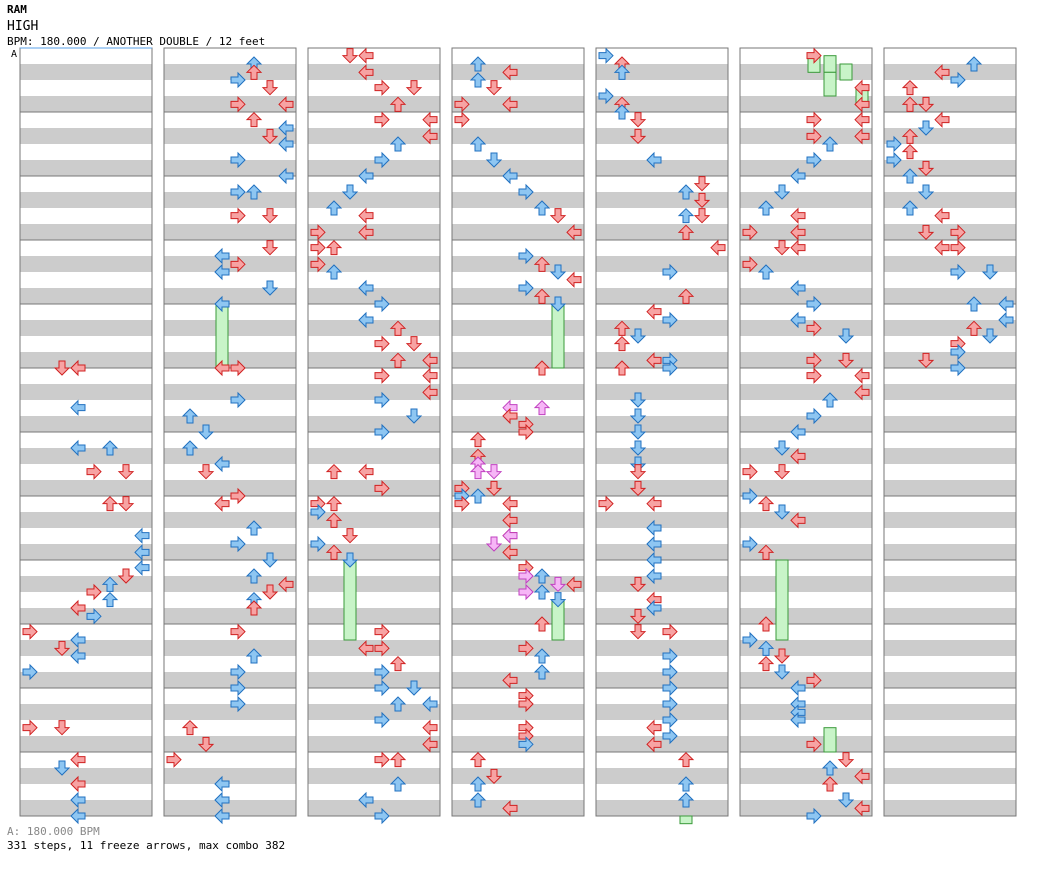 The image size is (1040, 876). What do you see at coordinates (23, 26) in the screenshot?
I see `difficulty-label: HIGH` at bounding box center [23, 26].